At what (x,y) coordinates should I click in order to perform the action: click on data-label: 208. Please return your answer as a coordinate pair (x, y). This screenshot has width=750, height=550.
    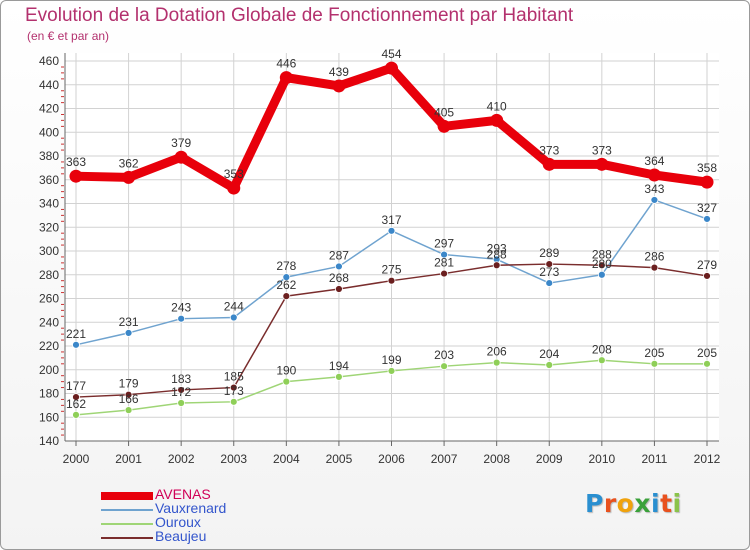
    Looking at the image, I should click on (602, 349).